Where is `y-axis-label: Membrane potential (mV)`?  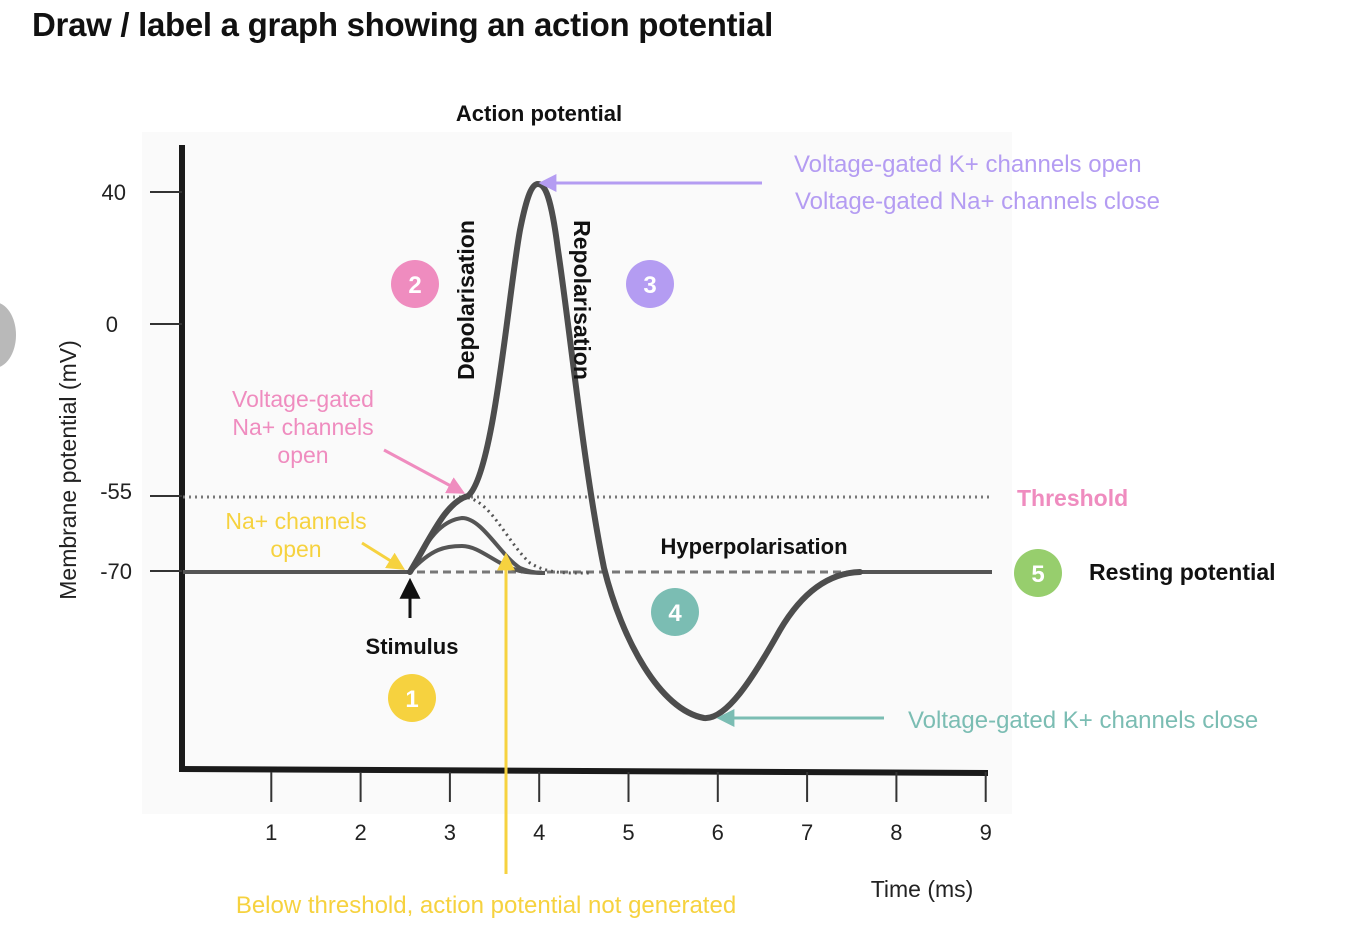 y-axis-label: Membrane potential (mV) is located at coordinates (68, 470).